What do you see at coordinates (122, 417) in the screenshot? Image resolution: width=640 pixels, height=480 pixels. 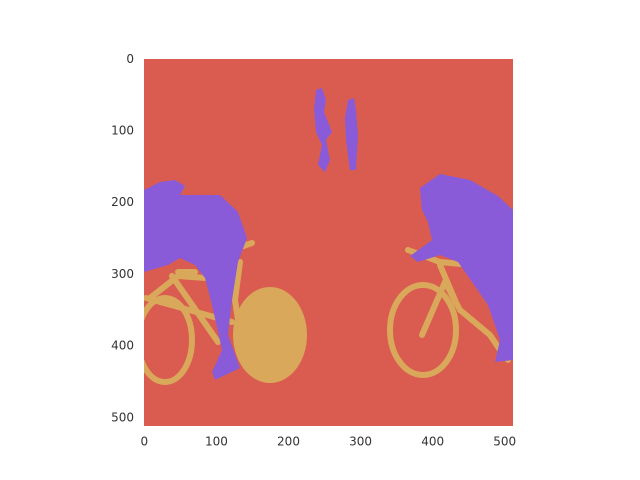 I see `y-tick-label: 500` at bounding box center [122, 417].